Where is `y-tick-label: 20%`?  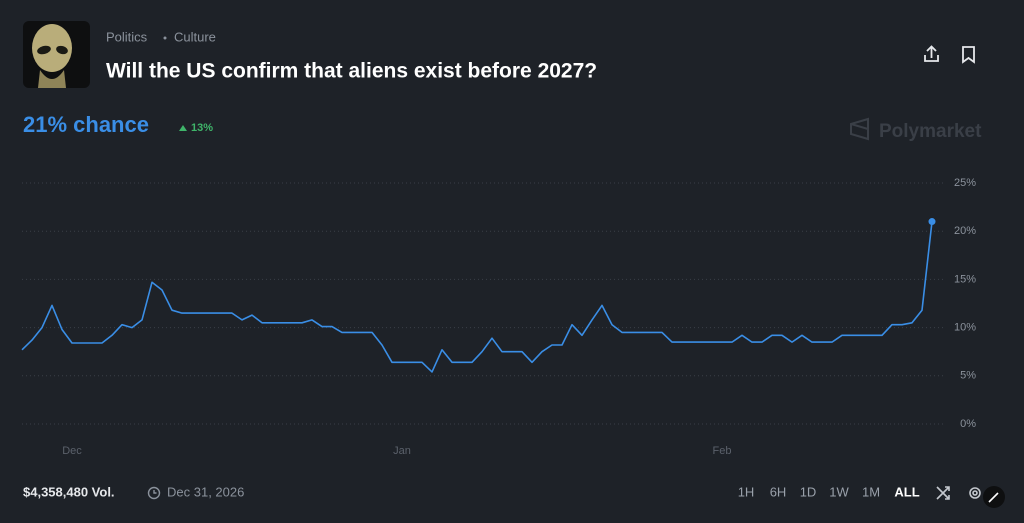 y-tick-label: 20% is located at coordinates (965, 231).